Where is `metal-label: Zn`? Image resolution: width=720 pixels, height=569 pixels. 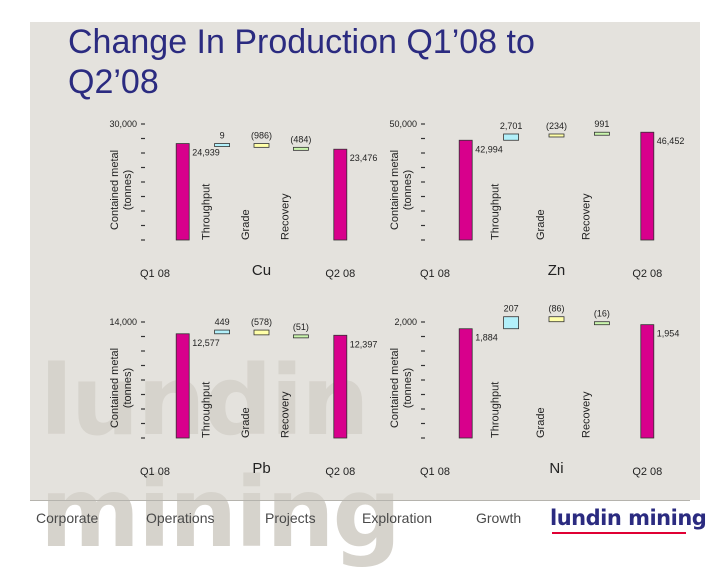 metal-label: Zn is located at coordinates (557, 270).